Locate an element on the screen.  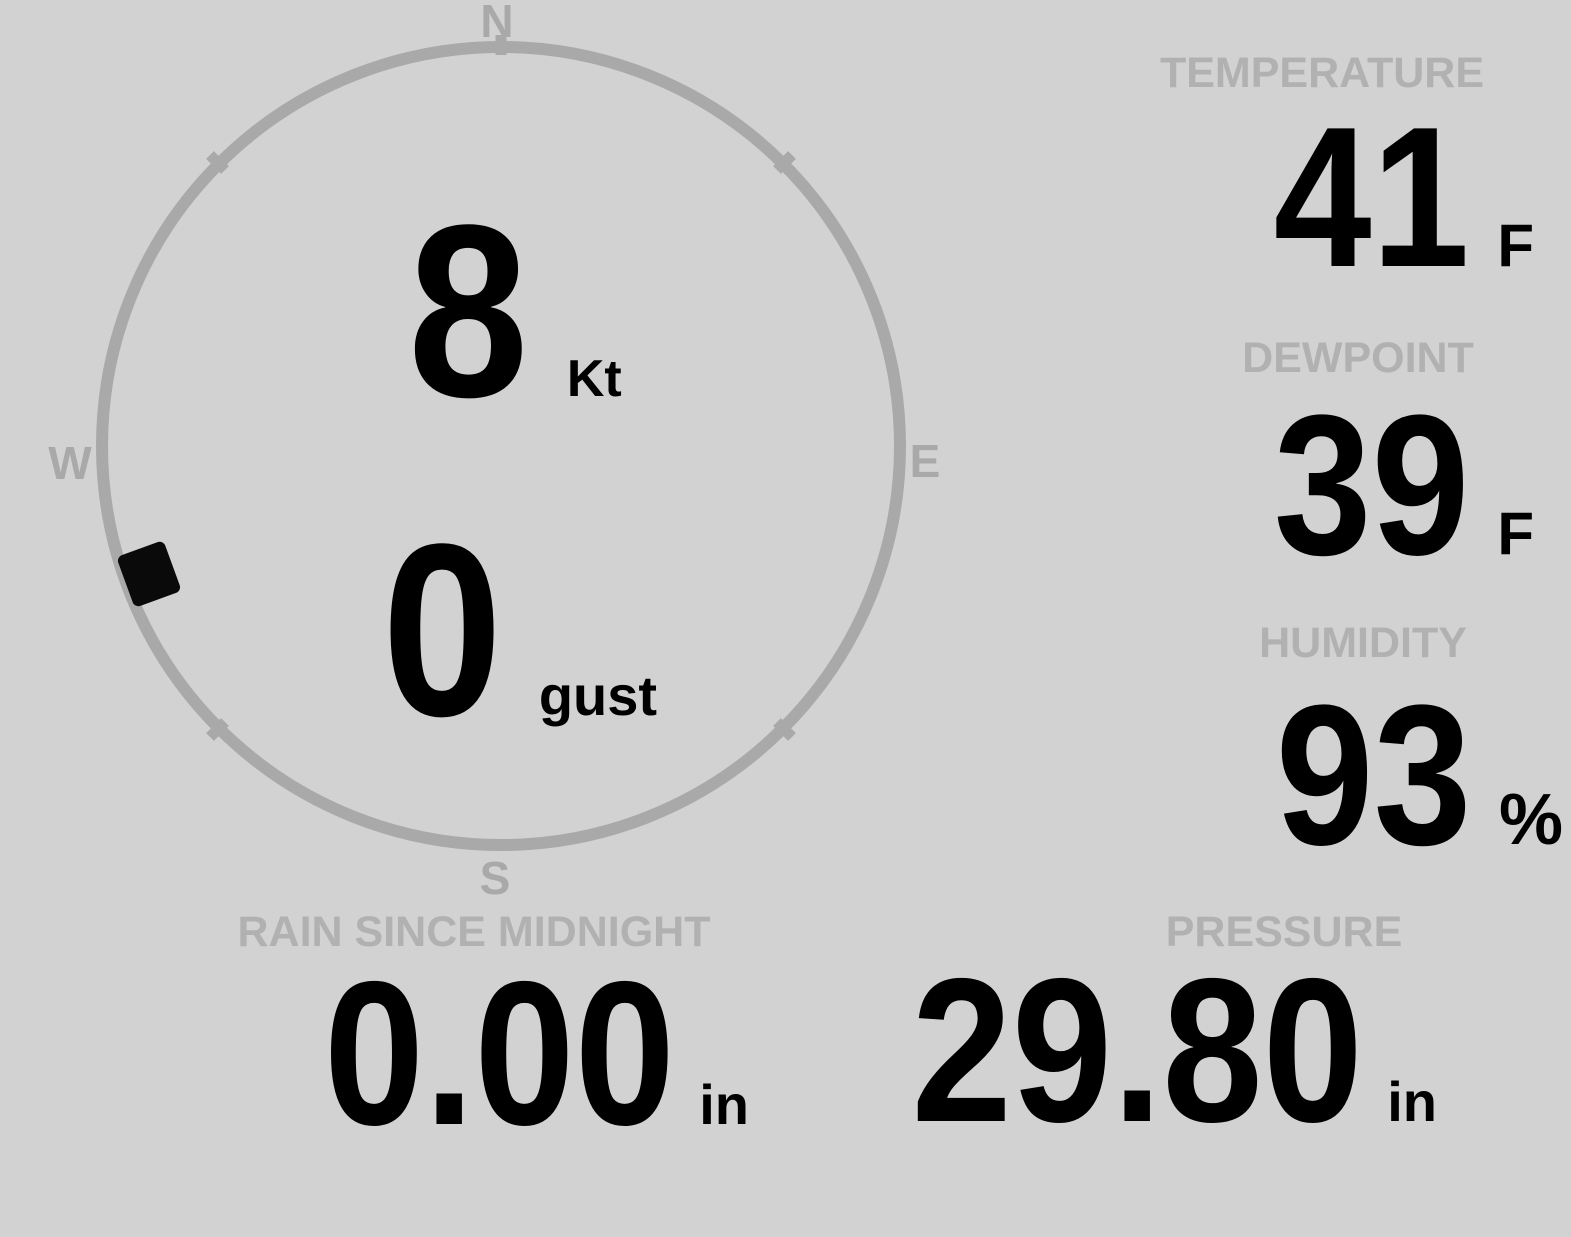
compass-label-south: S is located at coordinates (495, 878).